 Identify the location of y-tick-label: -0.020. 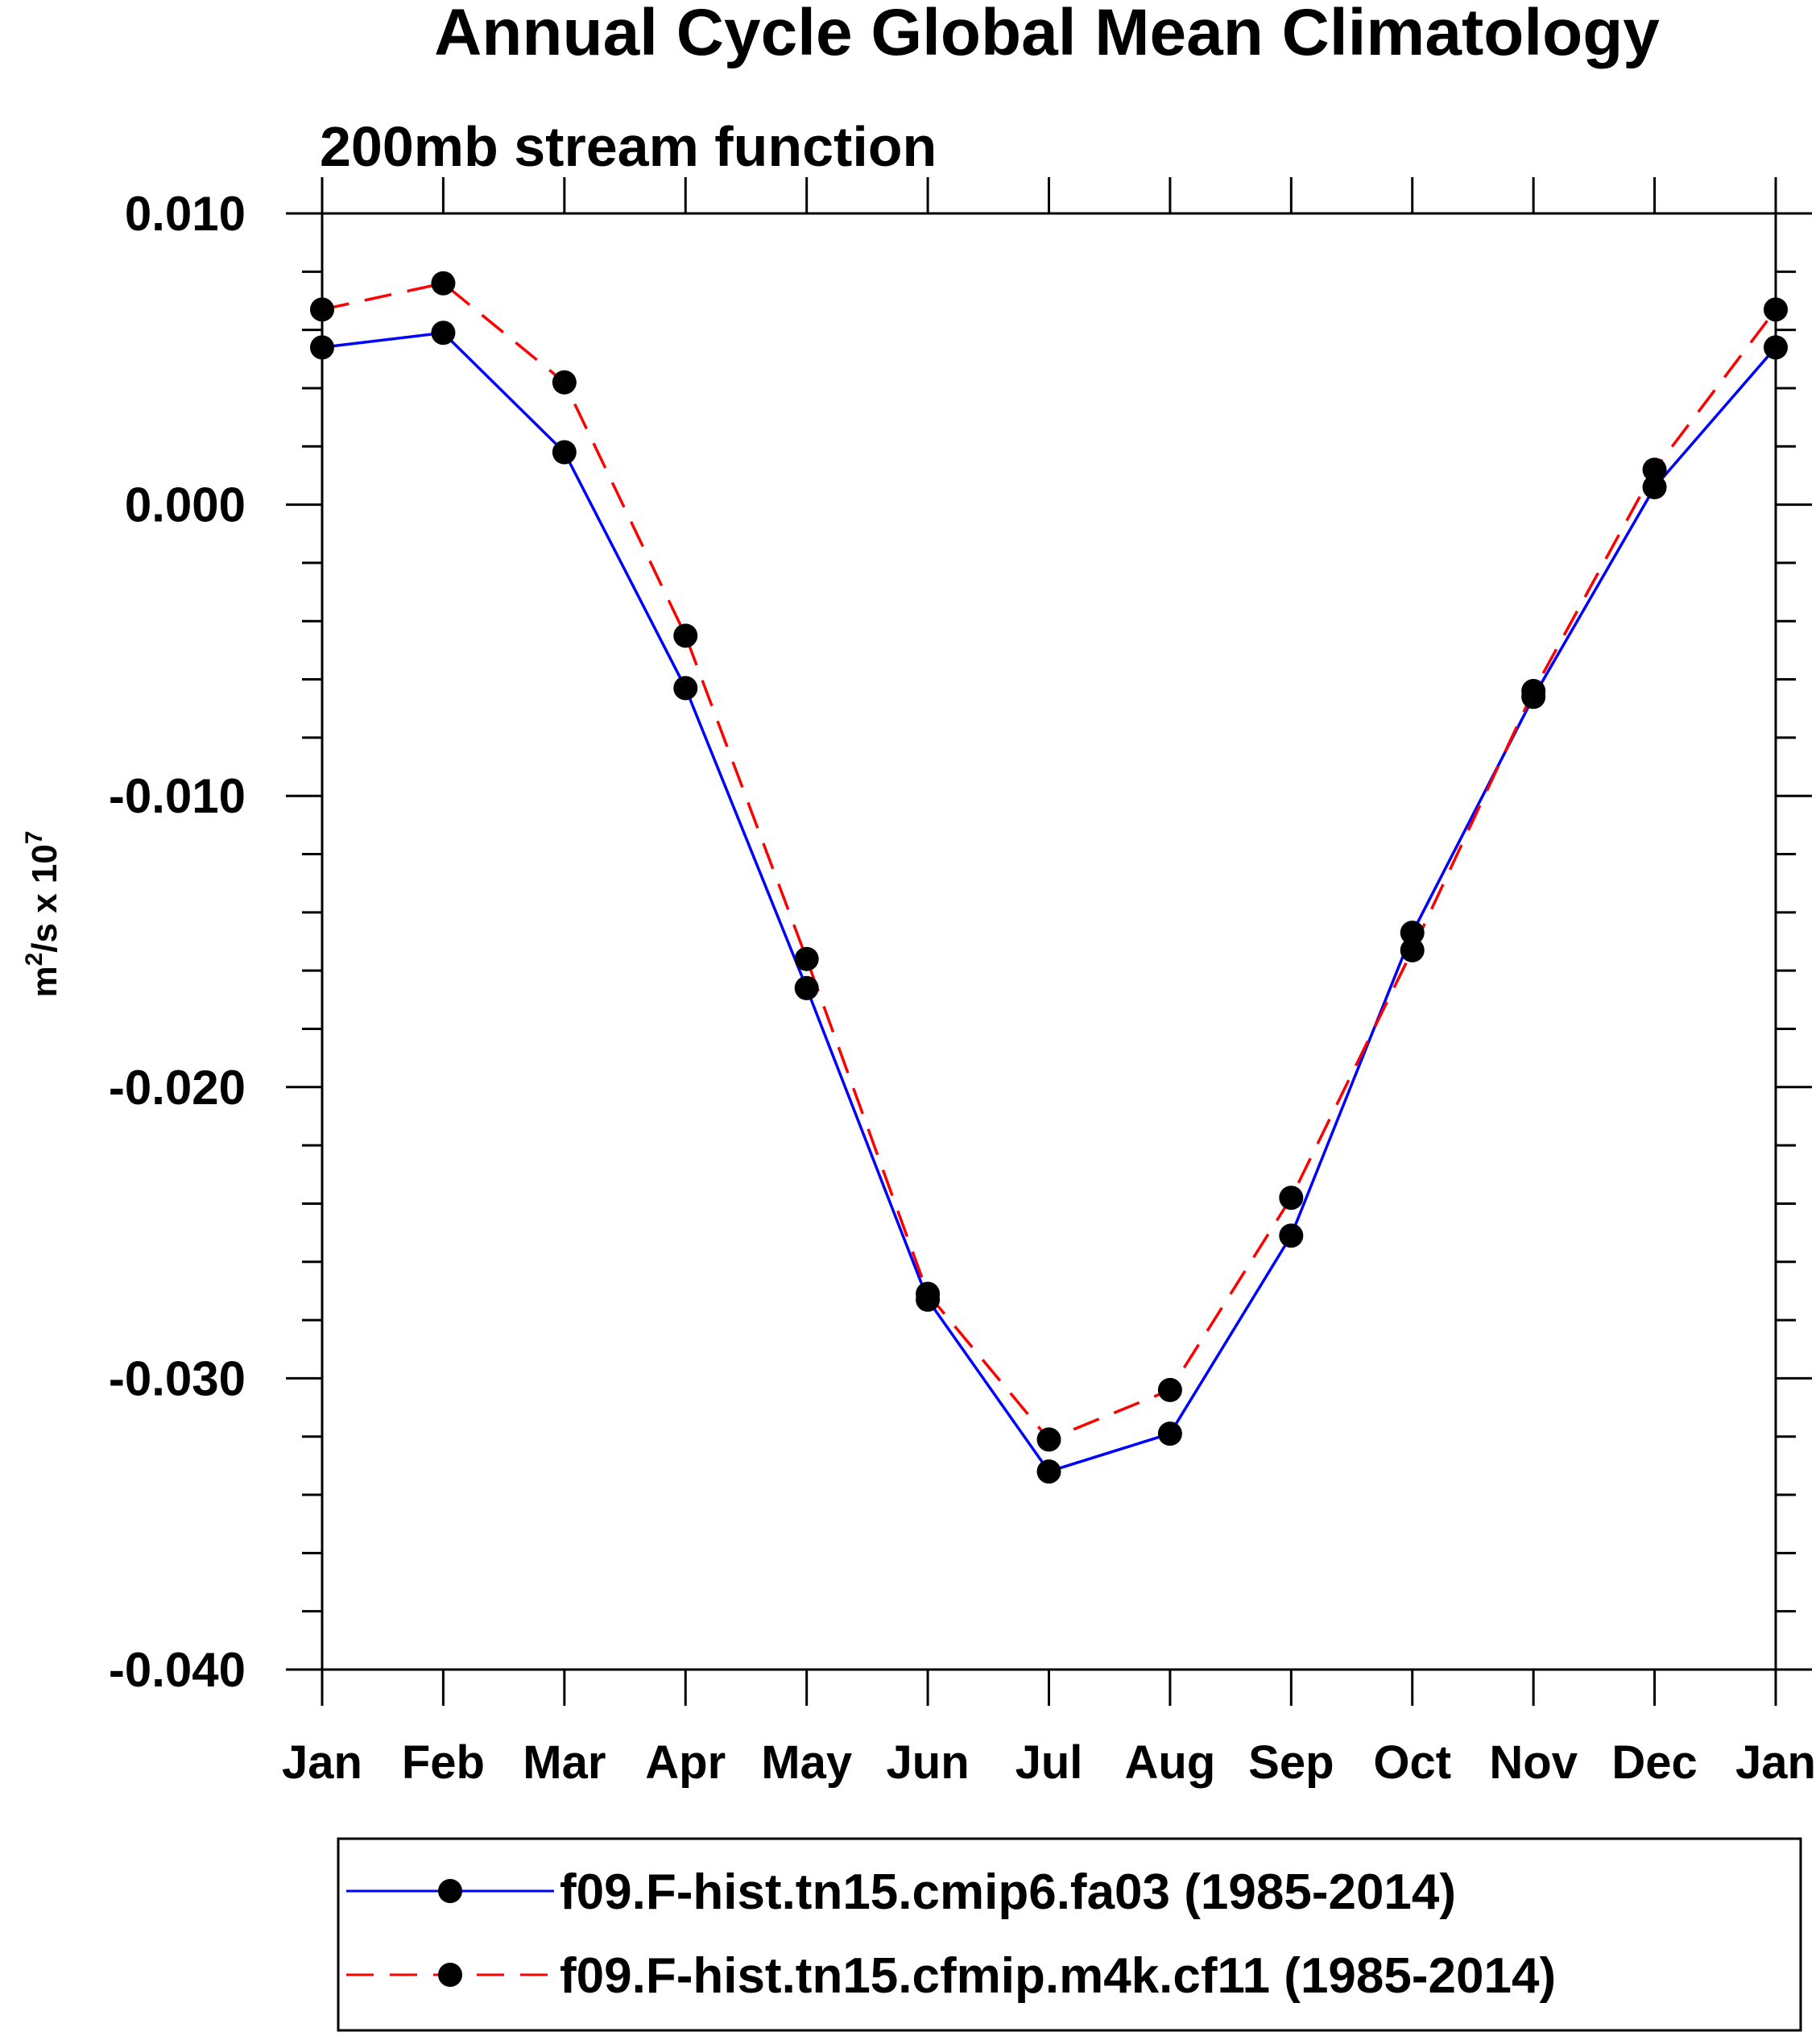
(177, 1088).